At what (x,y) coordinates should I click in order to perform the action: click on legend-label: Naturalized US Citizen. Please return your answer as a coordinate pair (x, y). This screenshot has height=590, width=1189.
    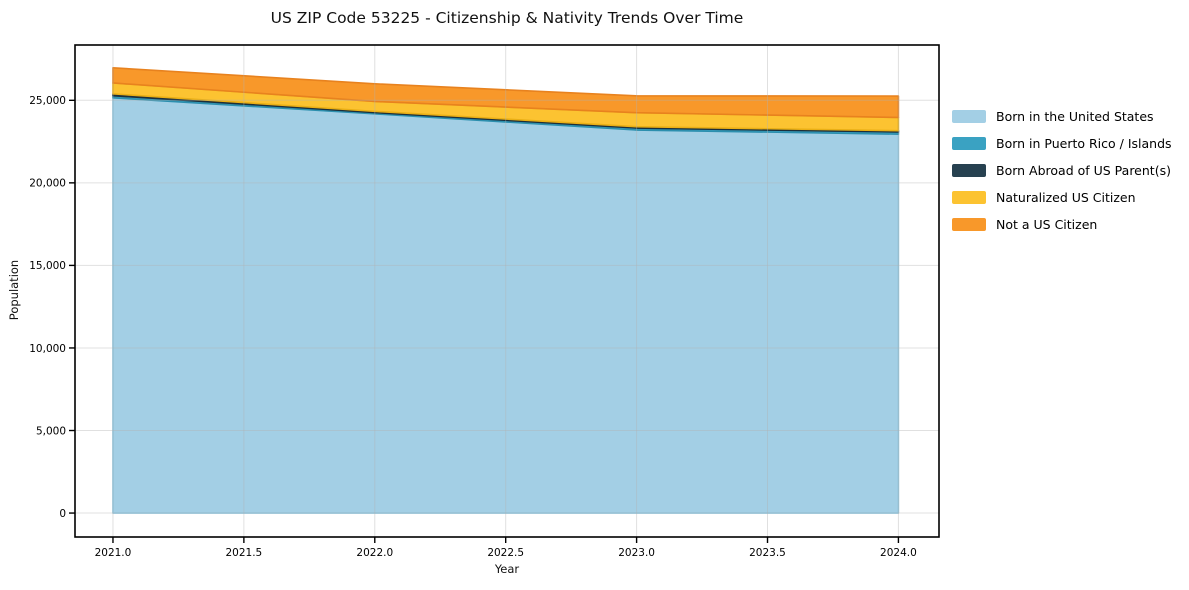
    Looking at the image, I should click on (1066, 197).